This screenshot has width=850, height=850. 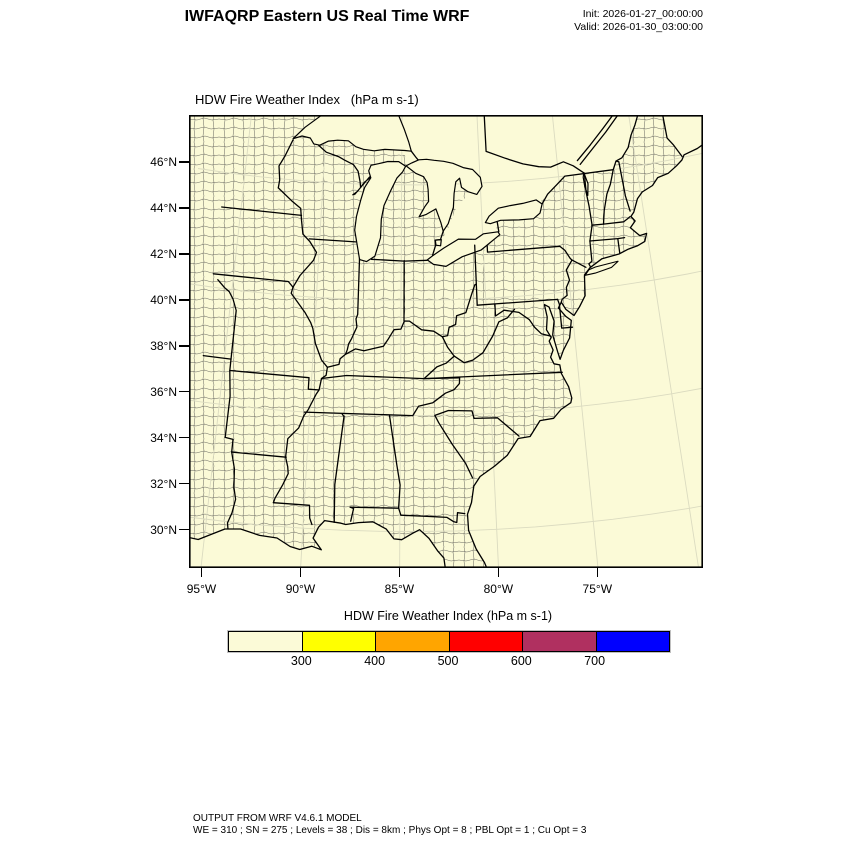 What do you see at coordinates (277, 818) in the screenshot?
I see `footer-line1: OUTPUT FROM WRF V4.6.1 MODEL` at bounding box center [277, 818].